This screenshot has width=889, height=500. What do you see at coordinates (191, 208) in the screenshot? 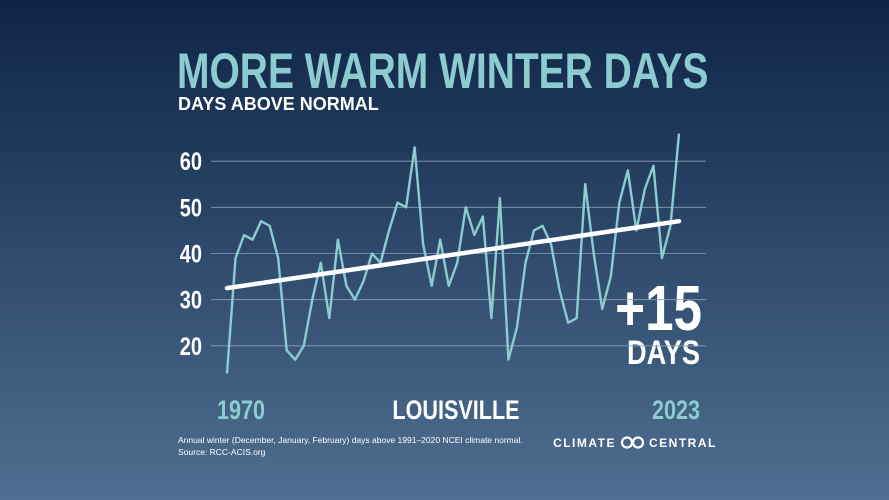
I see `y-tick-label: 50` at bounding box center [191, 208].